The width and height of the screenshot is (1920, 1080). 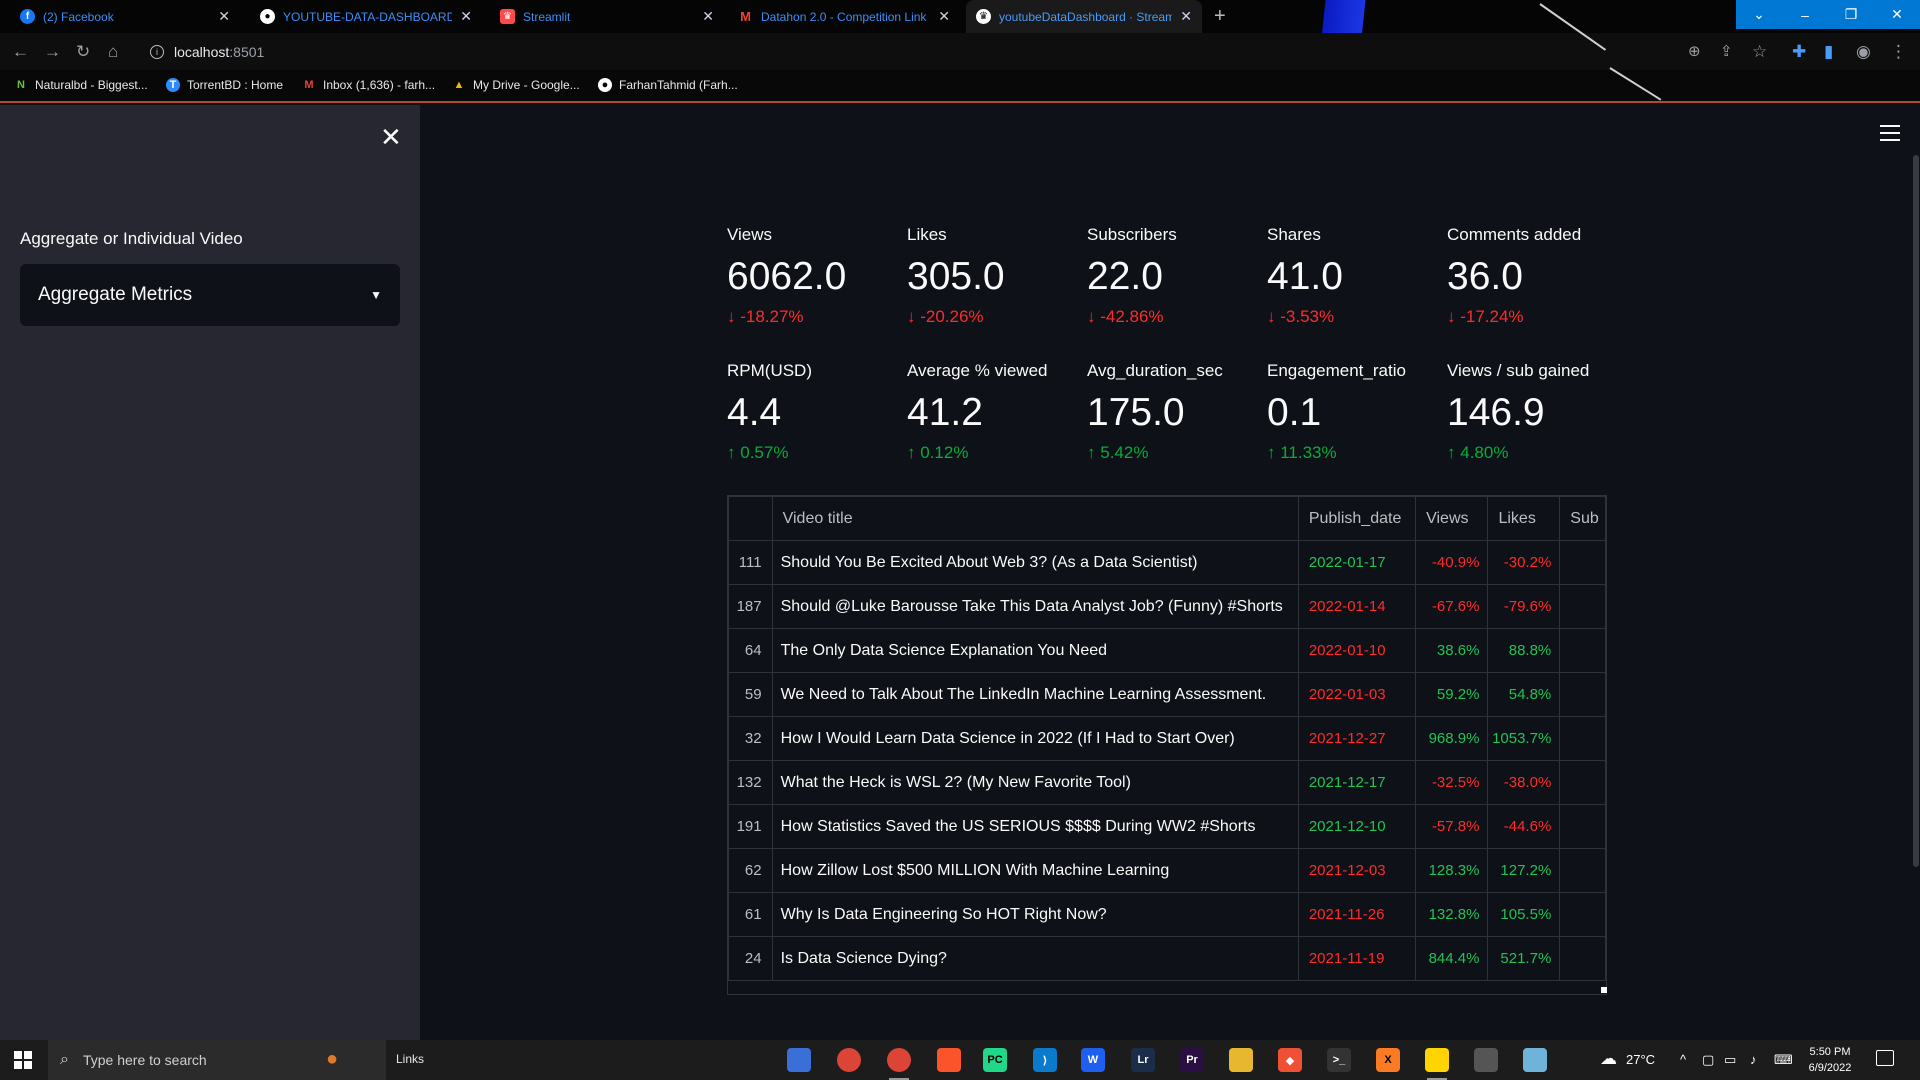 I want to click on metric-delta: ↓ -20.26%, so click(x=992, y=317).